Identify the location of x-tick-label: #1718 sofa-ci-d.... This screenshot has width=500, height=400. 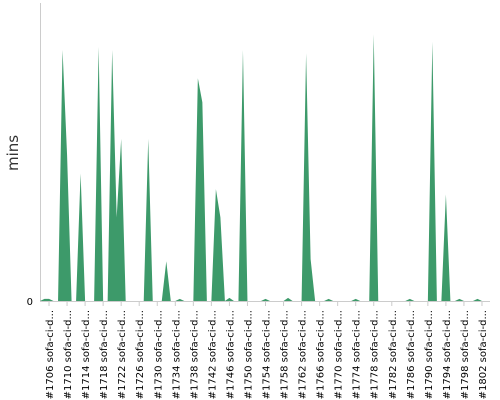
(104, 354).